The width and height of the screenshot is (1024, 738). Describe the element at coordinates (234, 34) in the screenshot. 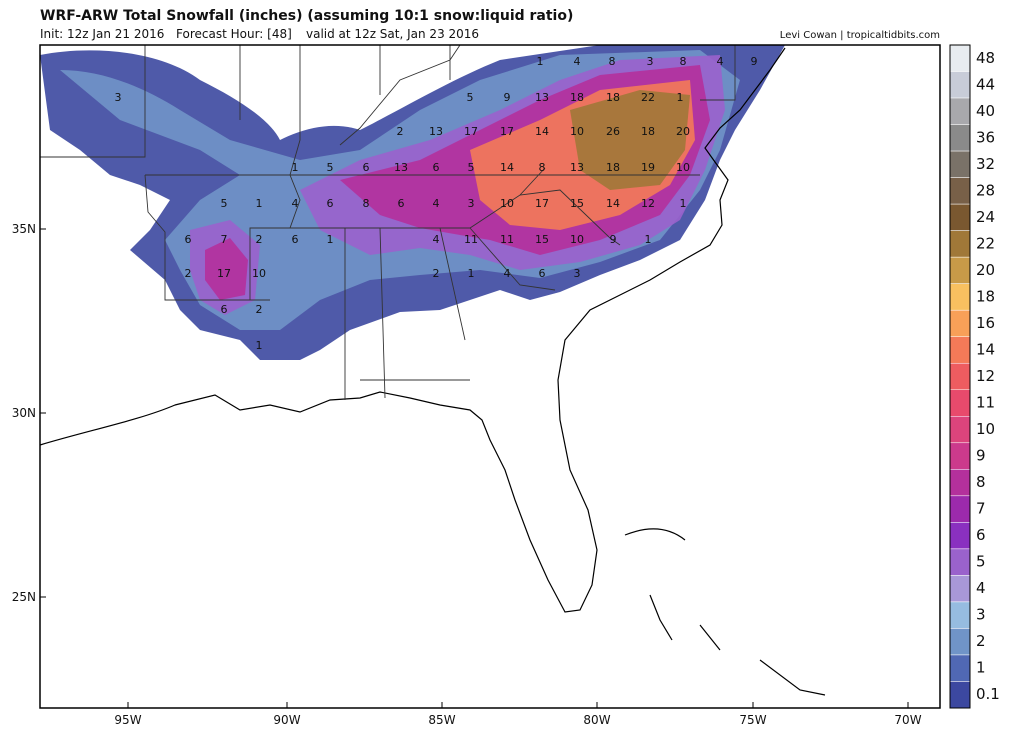

I see `forecast-hour: Forecast Hour: [48]` at that location.